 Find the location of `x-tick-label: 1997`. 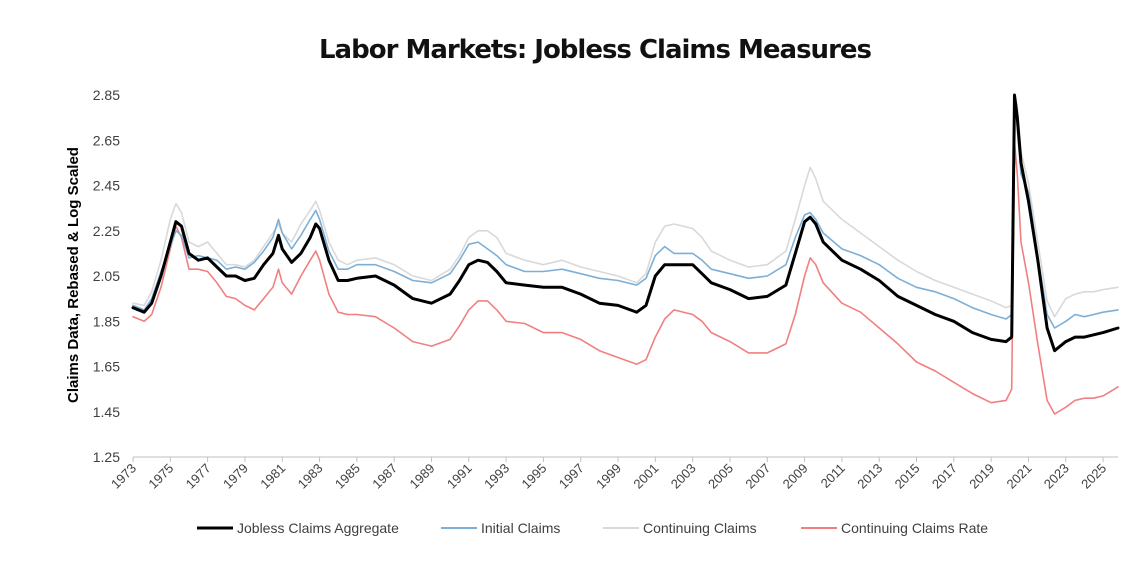

x-tick-label: 1997 is located at coordinates (571, 476).